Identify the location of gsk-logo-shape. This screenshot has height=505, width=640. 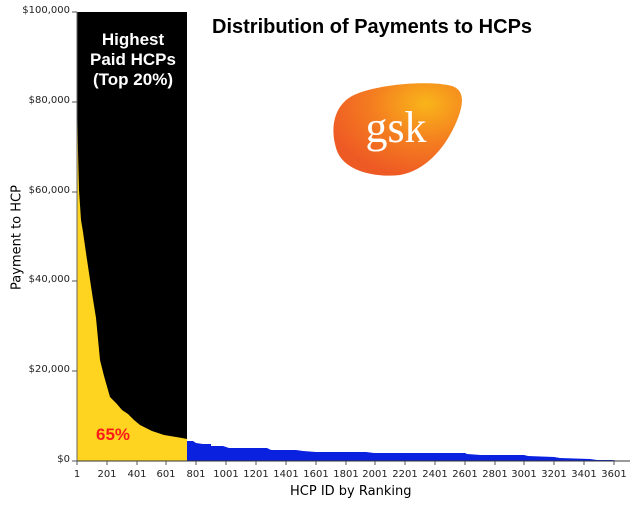
(397, 129).